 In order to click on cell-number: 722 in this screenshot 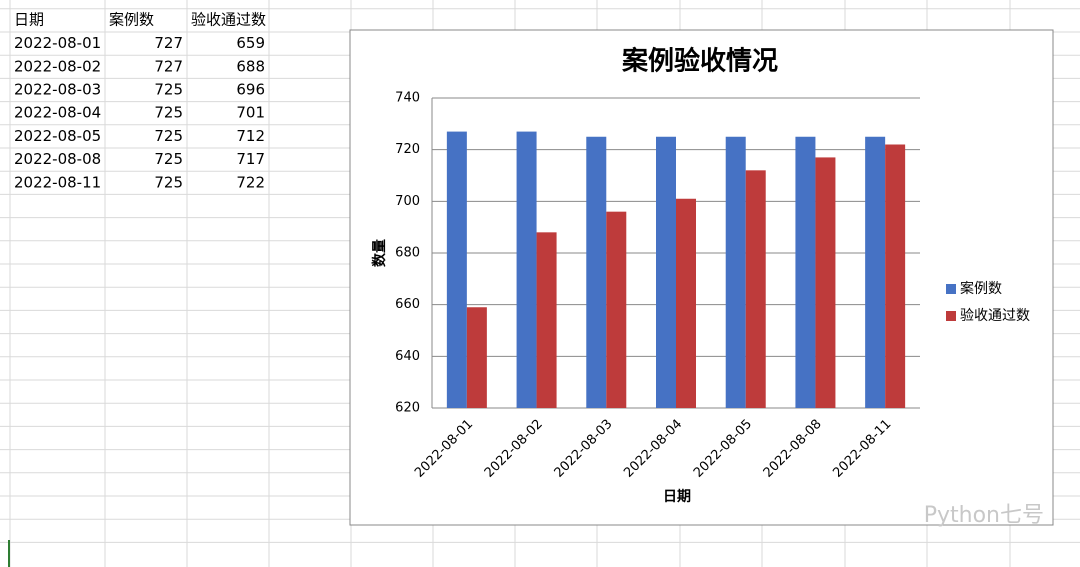, I will do `click(250, 182)`.